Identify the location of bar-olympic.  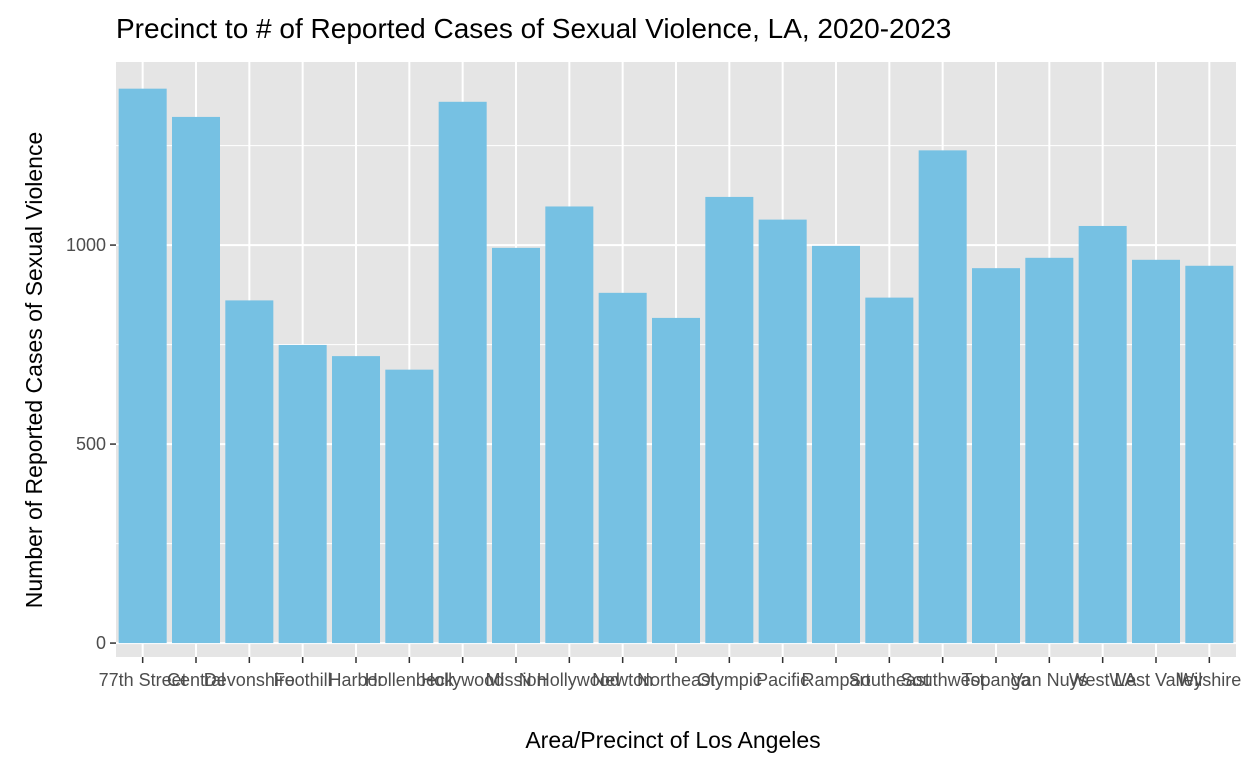
(729, 420).